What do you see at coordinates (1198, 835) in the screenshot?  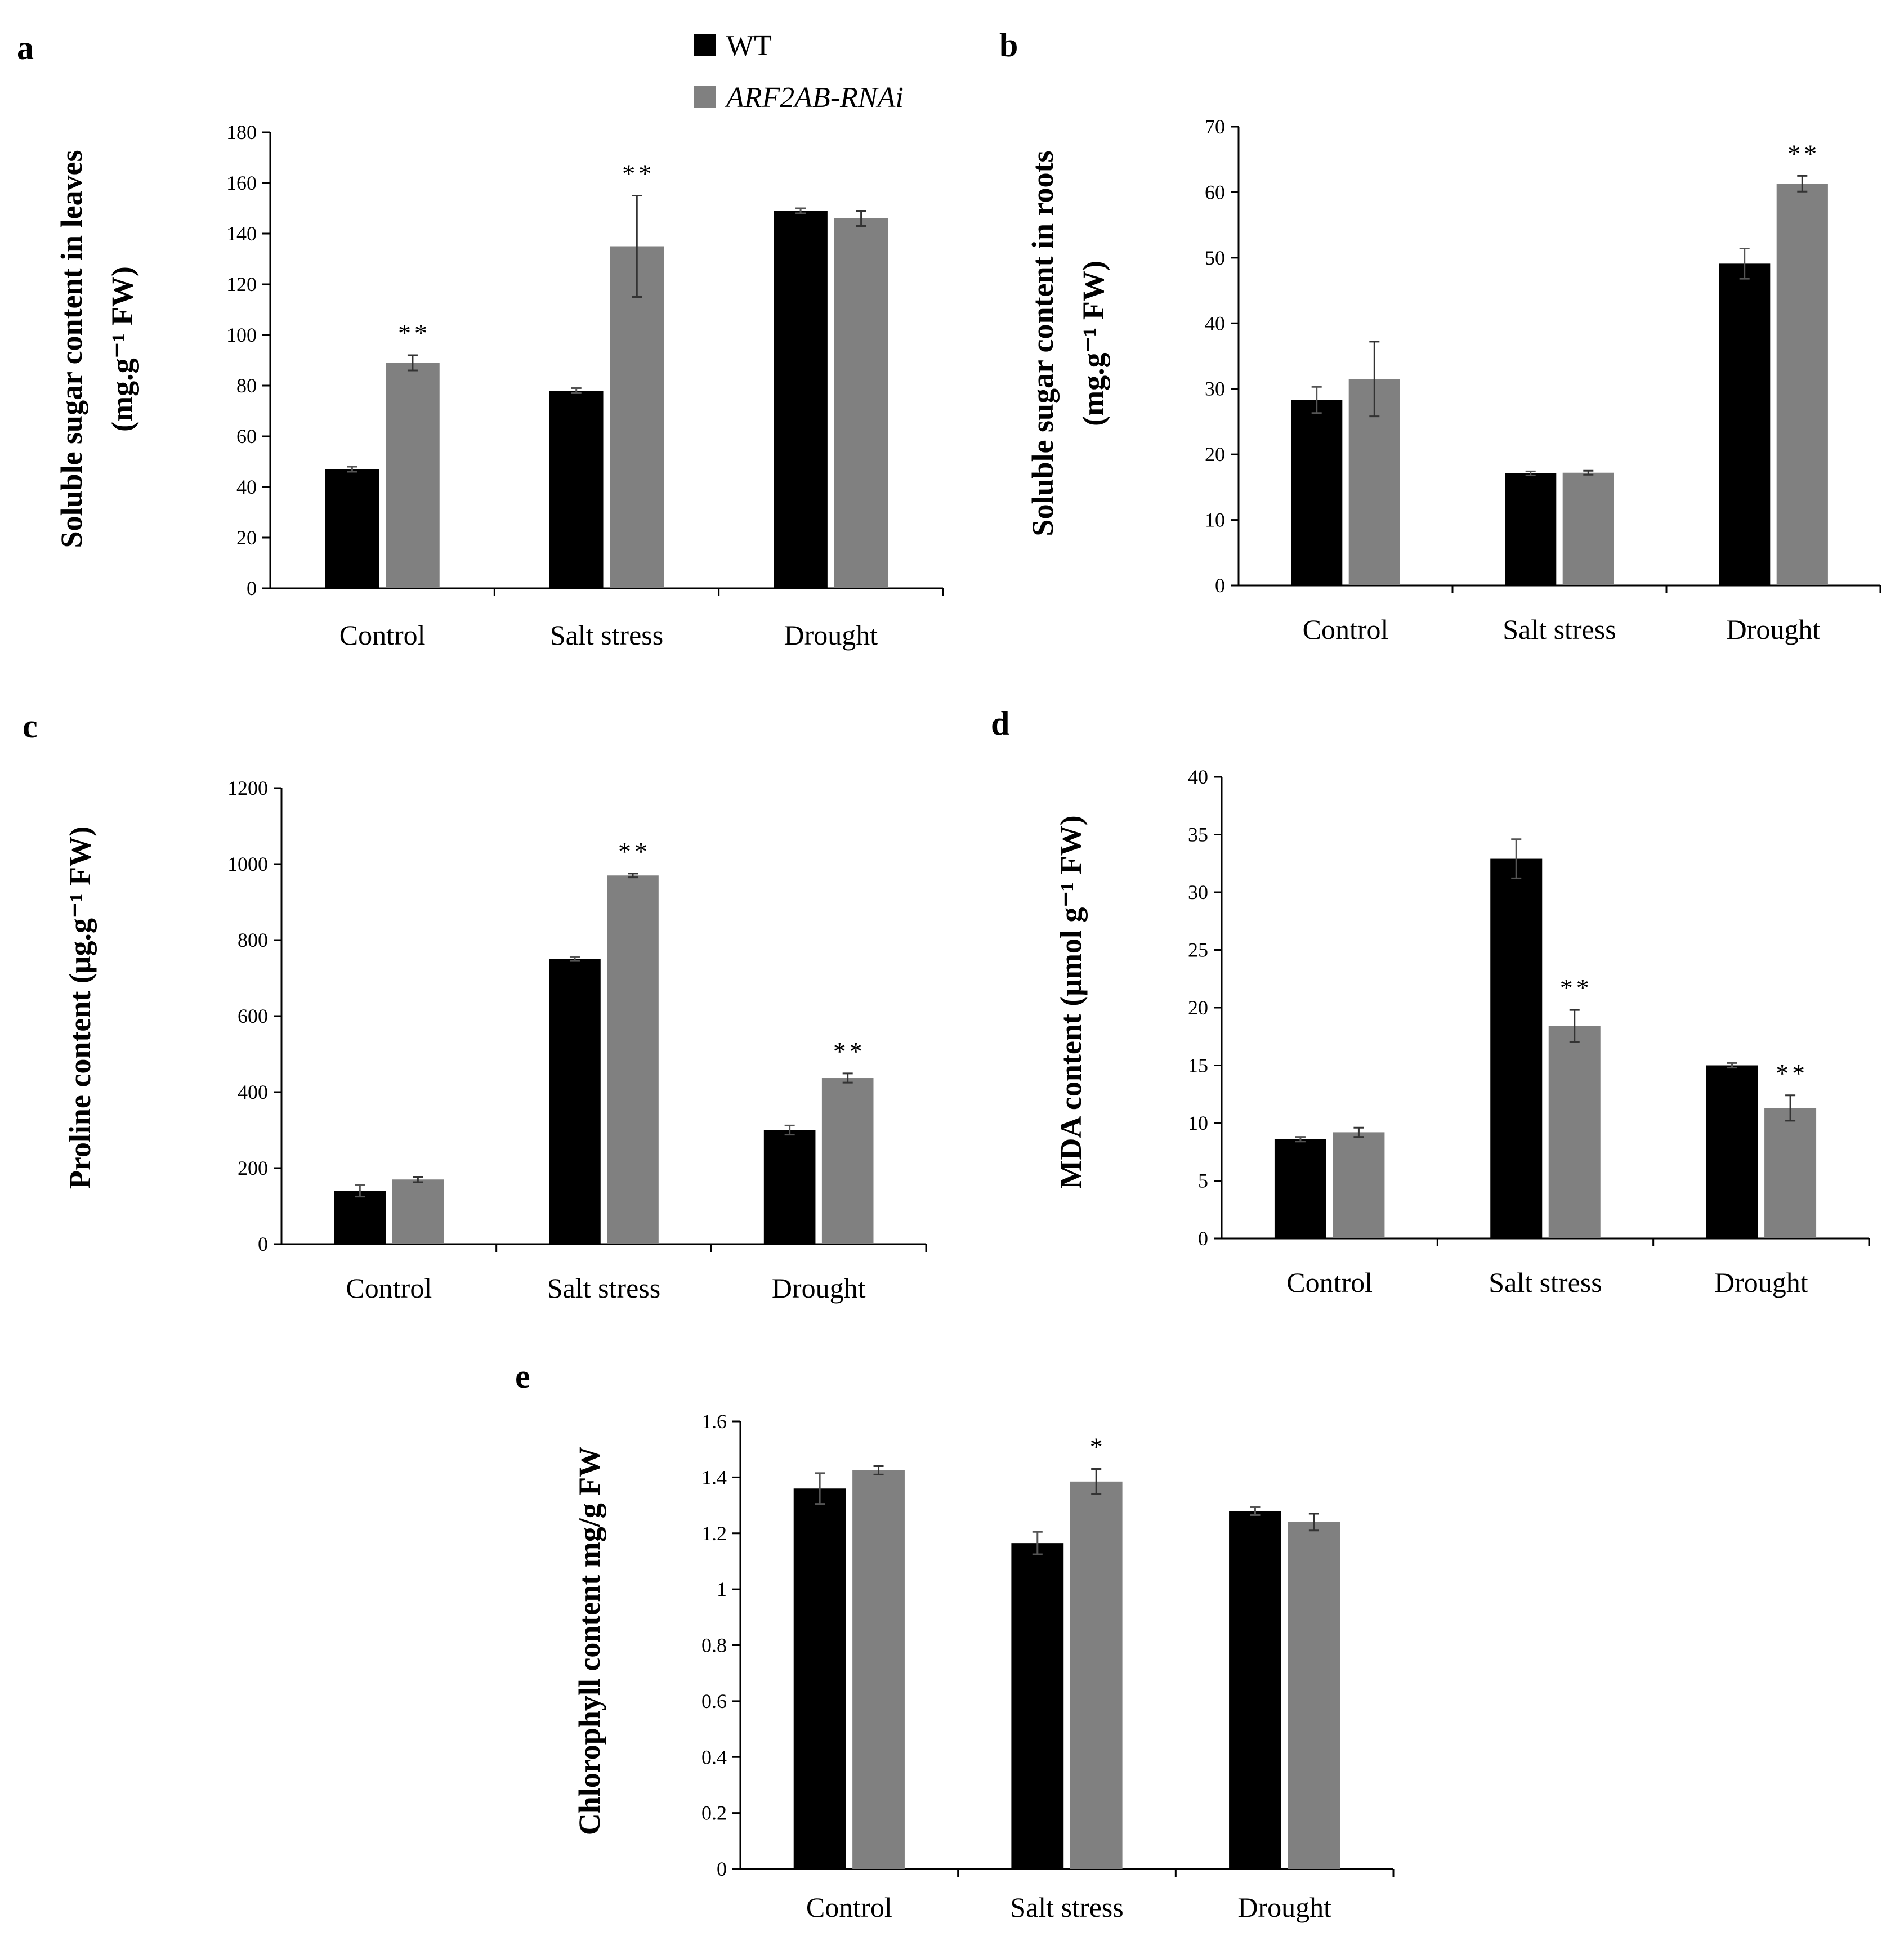 I see `y-tick-label: 35` at bounding box center [1198, 835].